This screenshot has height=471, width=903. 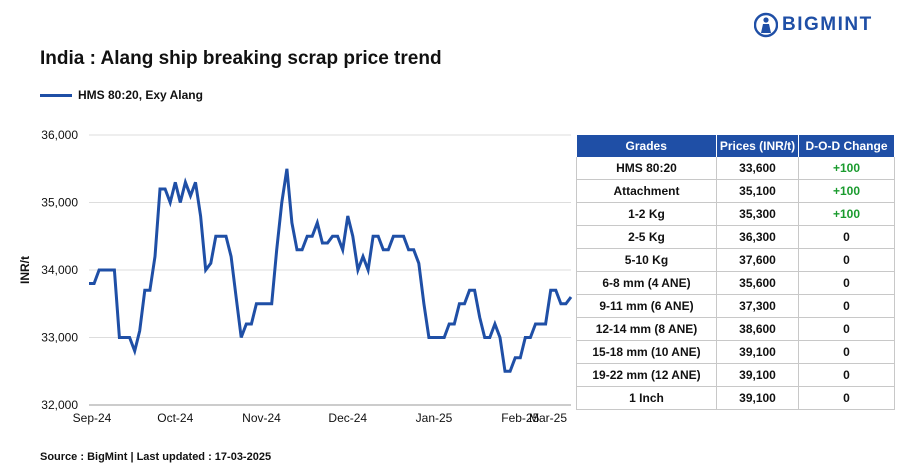 What do you see at coordinates (520, 418) in the screenshot?
I see `x-tick-label: Feb-25` at bounding box center [520, 418].